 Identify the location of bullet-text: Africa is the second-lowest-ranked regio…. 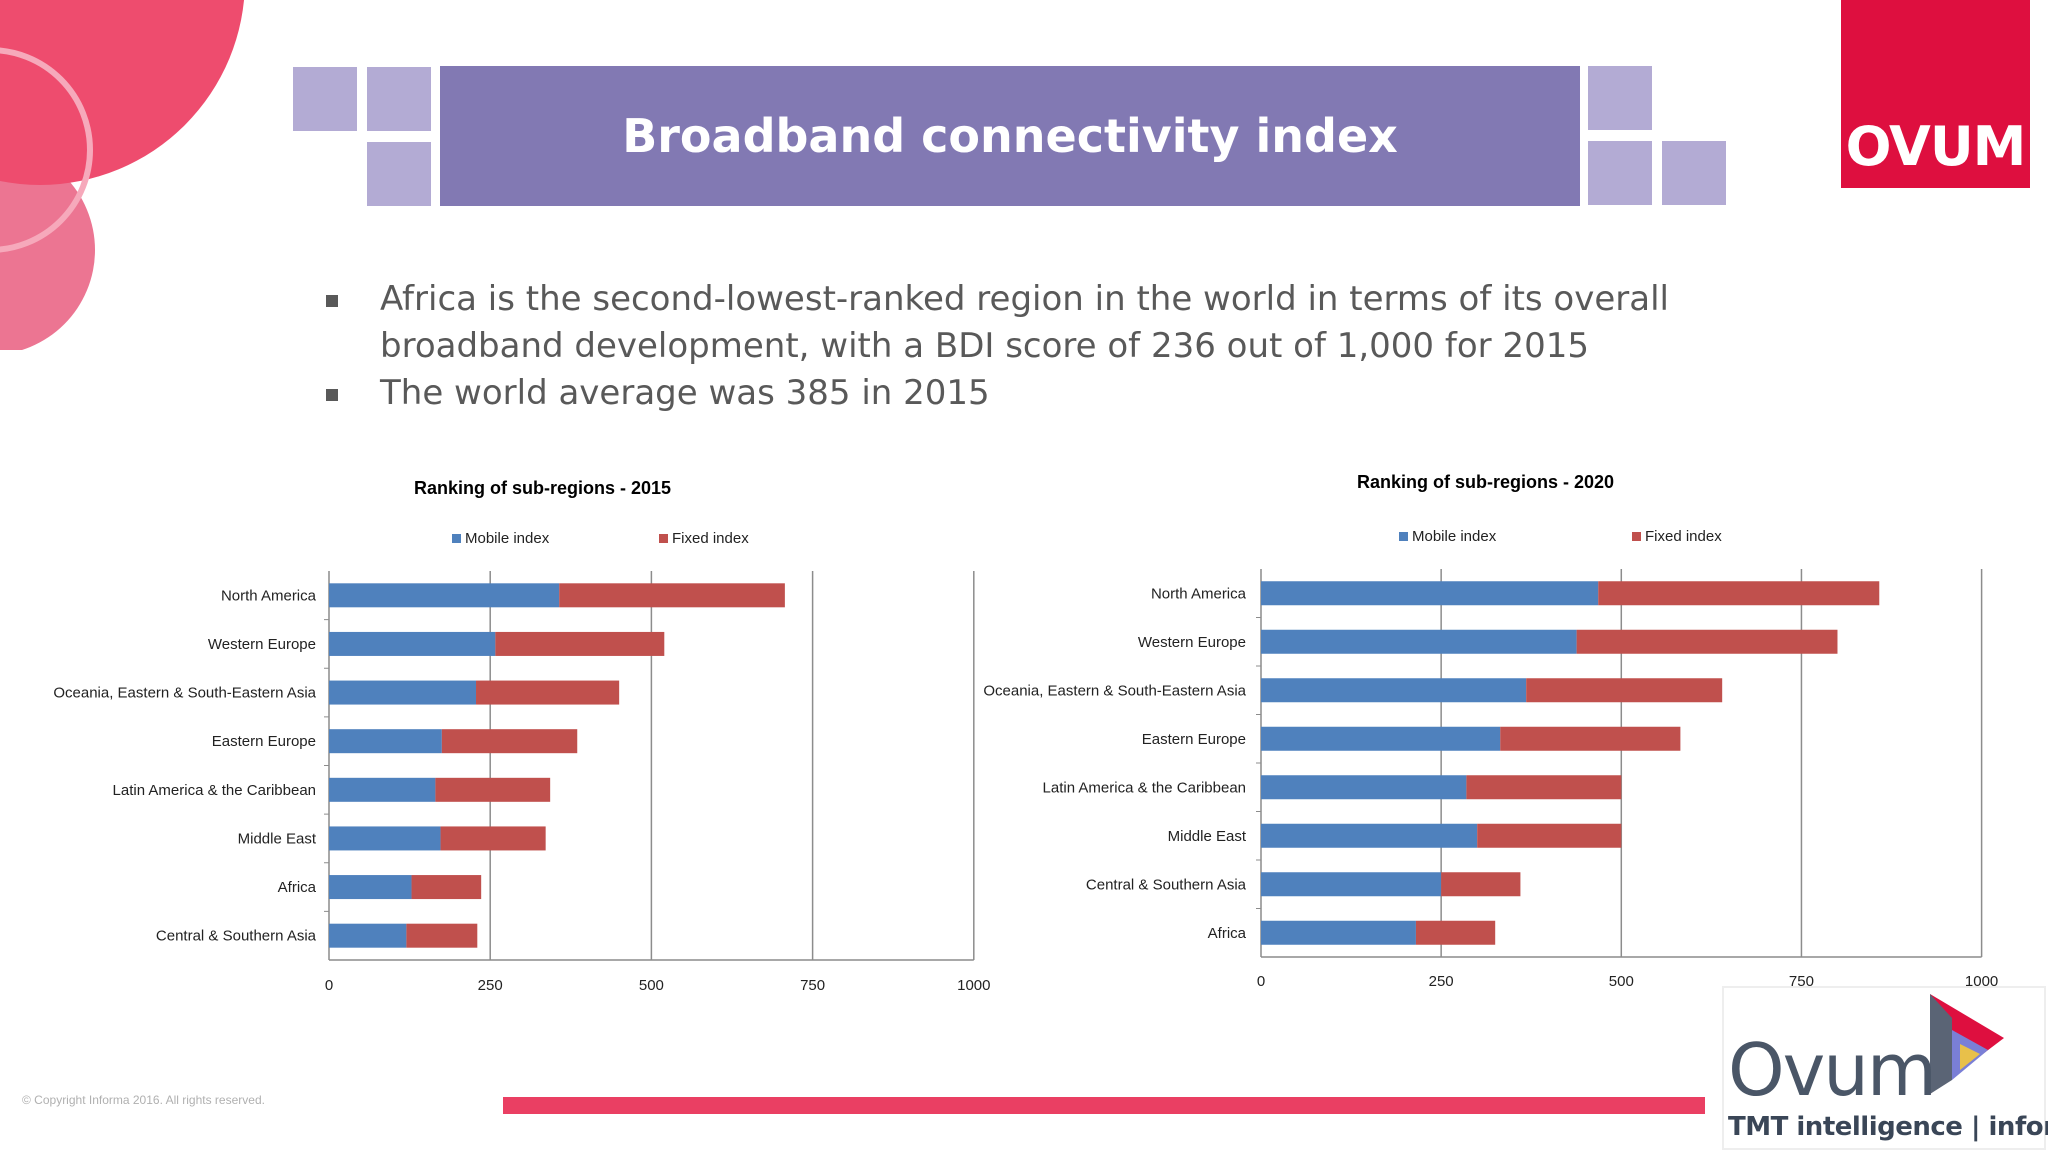
(1024, 322).